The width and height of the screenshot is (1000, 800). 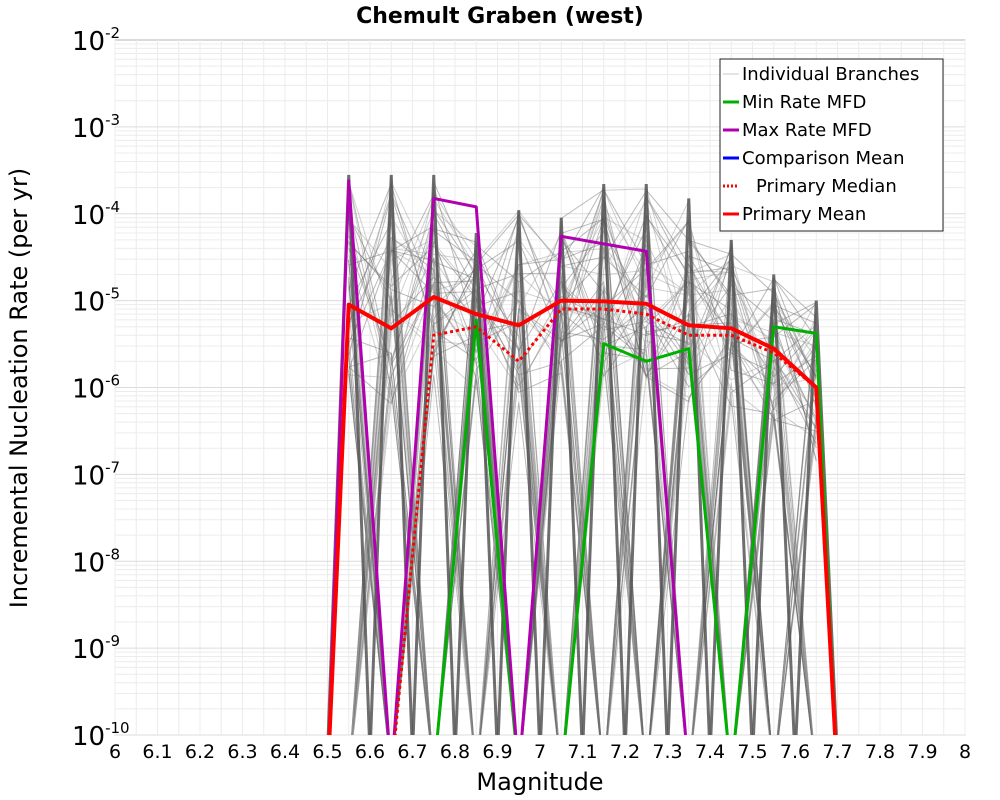 I want to click on y-tick-labels: 10⁻¹⁰ 10⁻⁹ 10⁻⁸ 10⁻⁷ 10⁻⁶ 10⁻⁵ 10⁻⁴ 10⁻³ 10⁻², so click(x=101, y=388).